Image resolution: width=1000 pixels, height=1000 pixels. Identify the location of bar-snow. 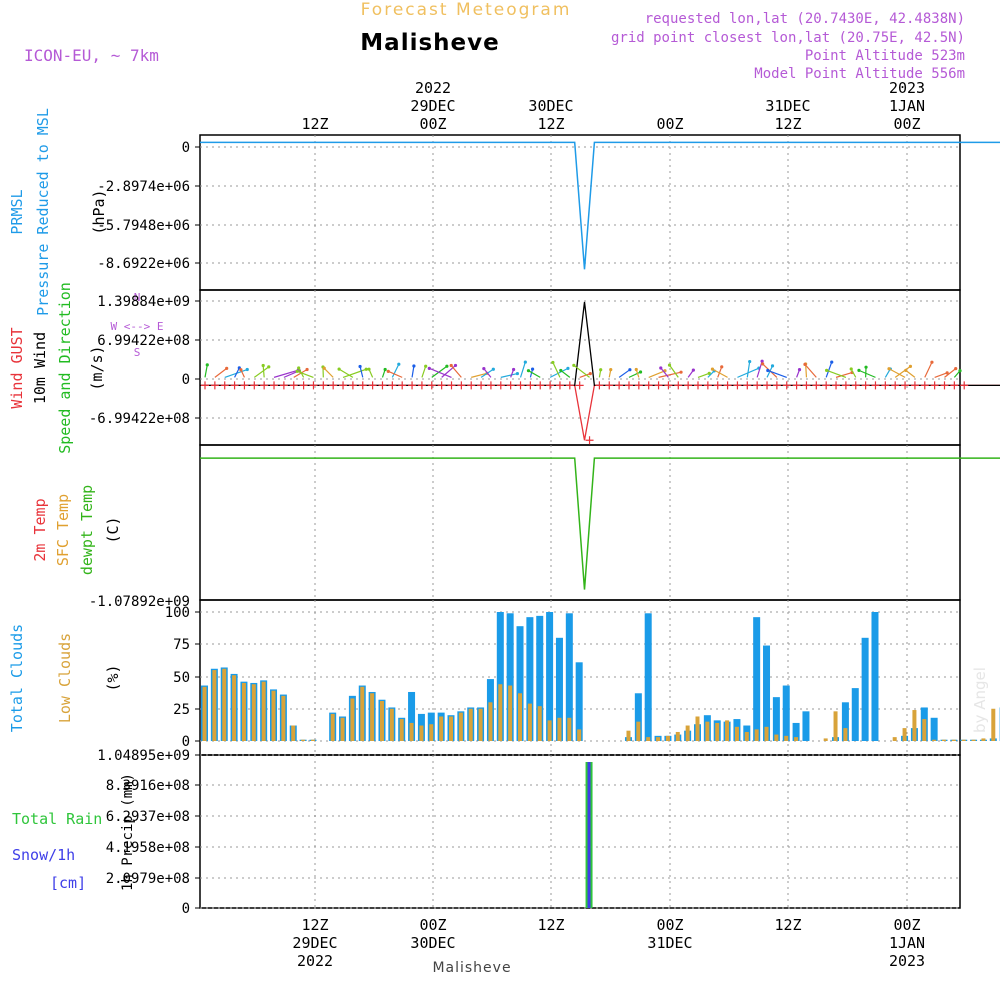
(589, 835).